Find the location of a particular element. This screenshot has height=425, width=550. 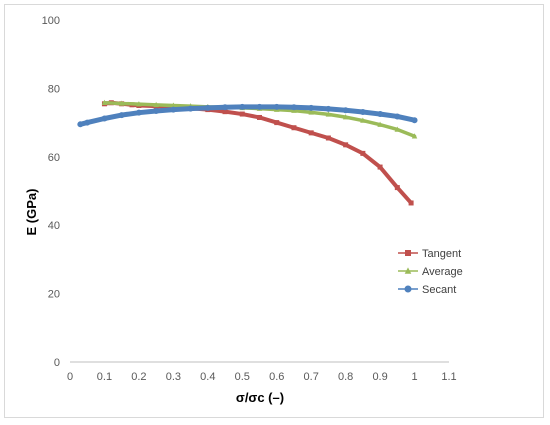

x-tick-label: 0.6 is located at coordinates (276, 377).